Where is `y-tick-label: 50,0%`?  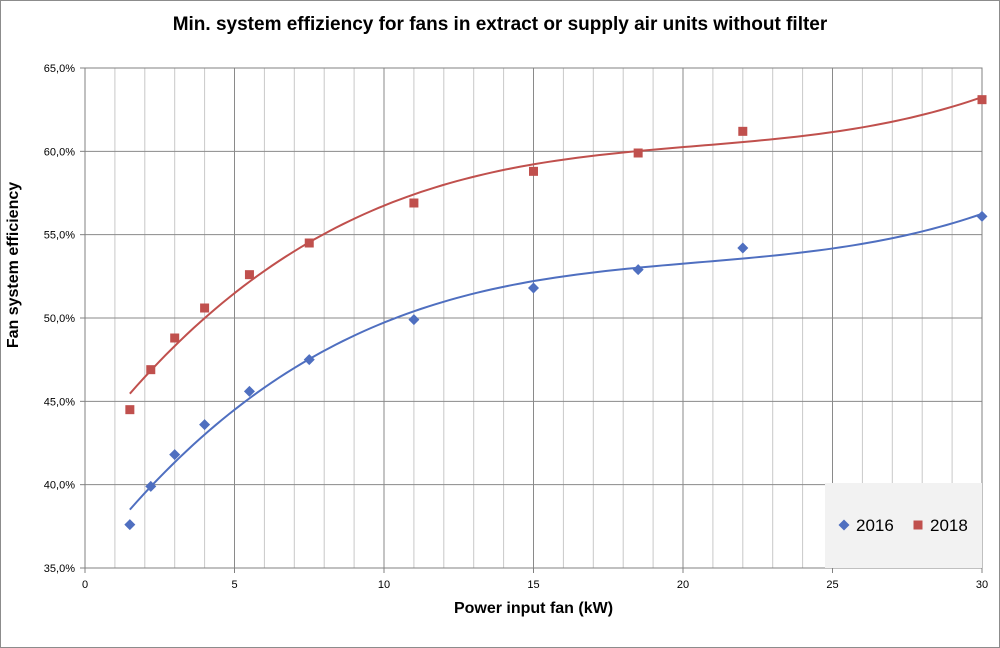 y-tick-label: 50,0% is located at coordinates (59, 319).